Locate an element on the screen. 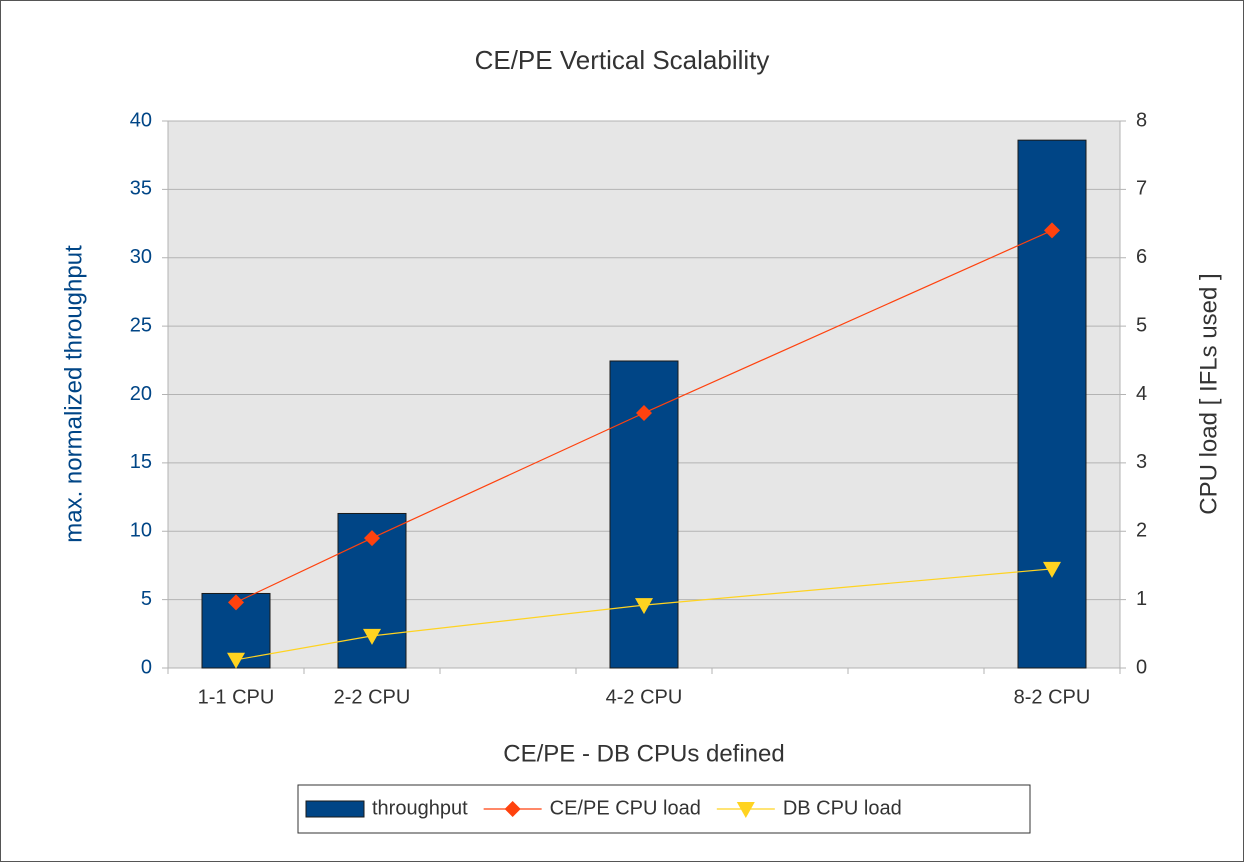 The image size is (1245, 863). y-tick-label: 10 is located at coordinates (141, 531).